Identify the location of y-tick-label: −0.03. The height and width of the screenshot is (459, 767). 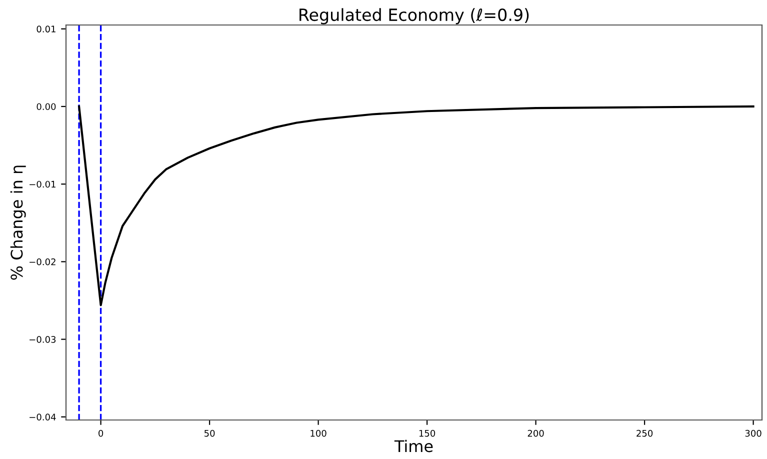
(43, 339).